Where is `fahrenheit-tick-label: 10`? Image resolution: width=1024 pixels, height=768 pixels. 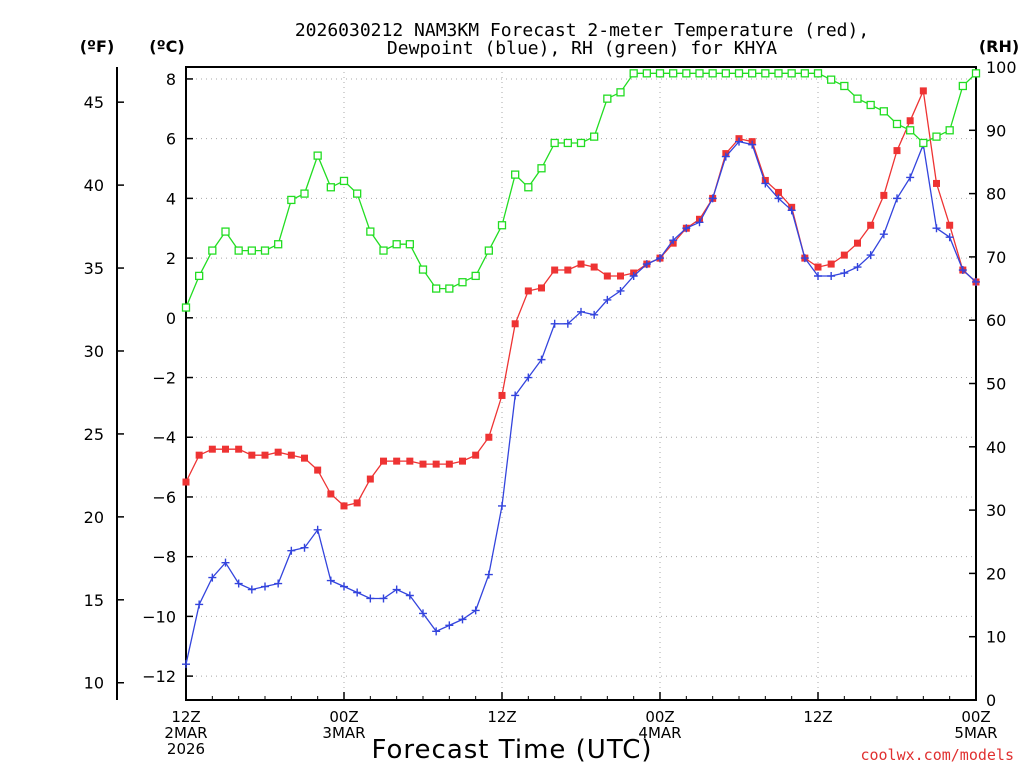 fahrenheit-tick-label: 10 is located at coordinates (94, 683).